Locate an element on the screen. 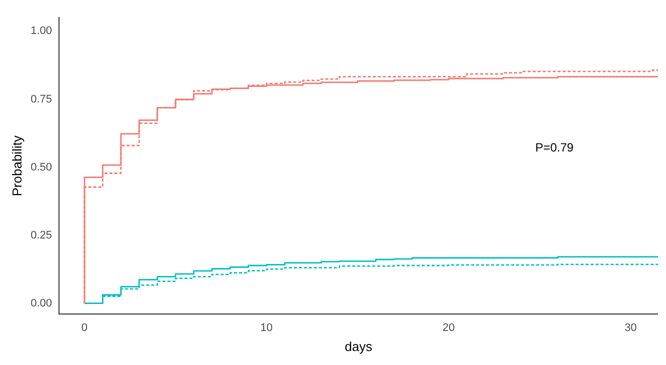  y-tick-label: 1.00 is located at coordinates (41, 31).